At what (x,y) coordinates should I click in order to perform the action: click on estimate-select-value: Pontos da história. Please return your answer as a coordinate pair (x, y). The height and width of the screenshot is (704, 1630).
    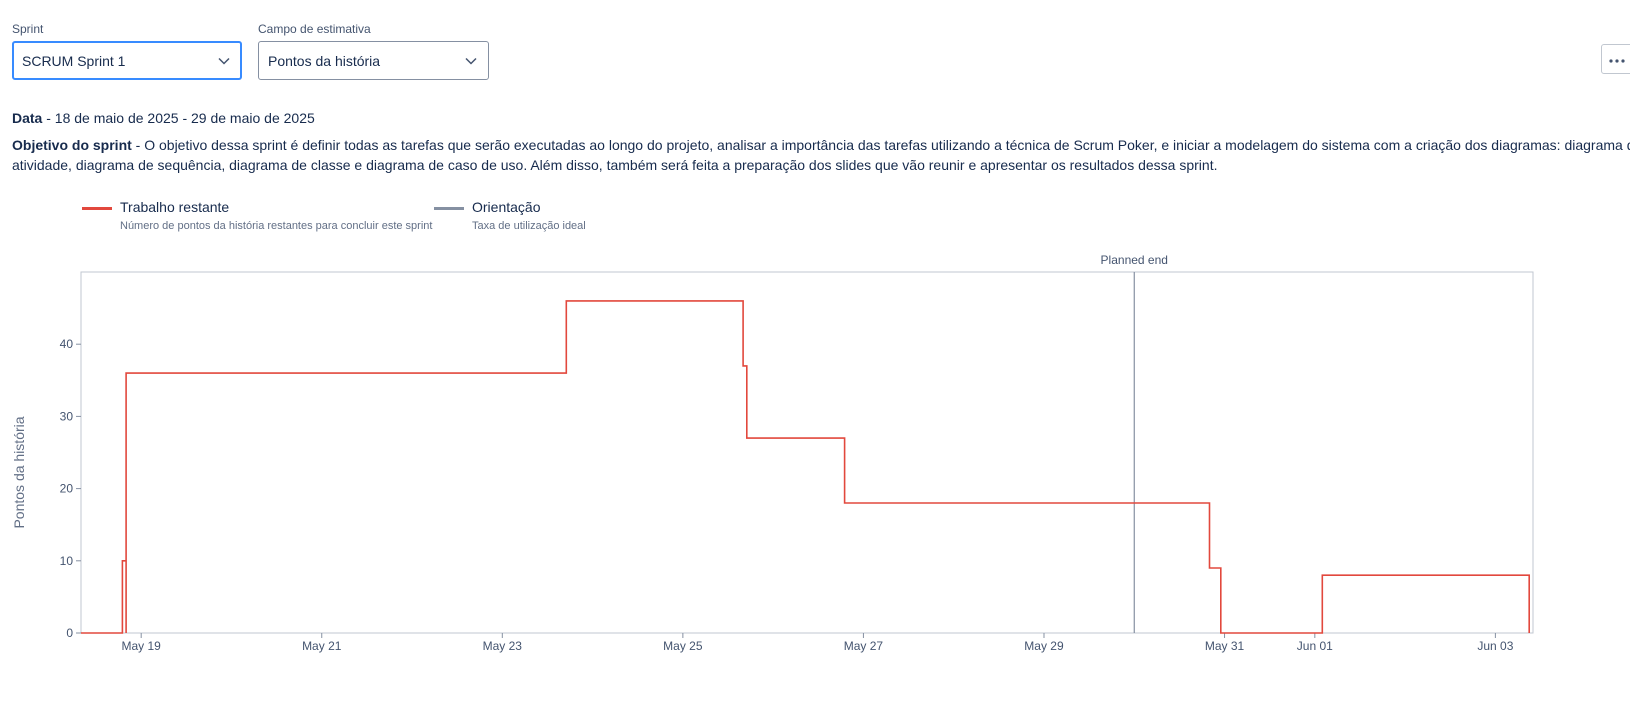
    Looking at the image, I should click on (324, 60).